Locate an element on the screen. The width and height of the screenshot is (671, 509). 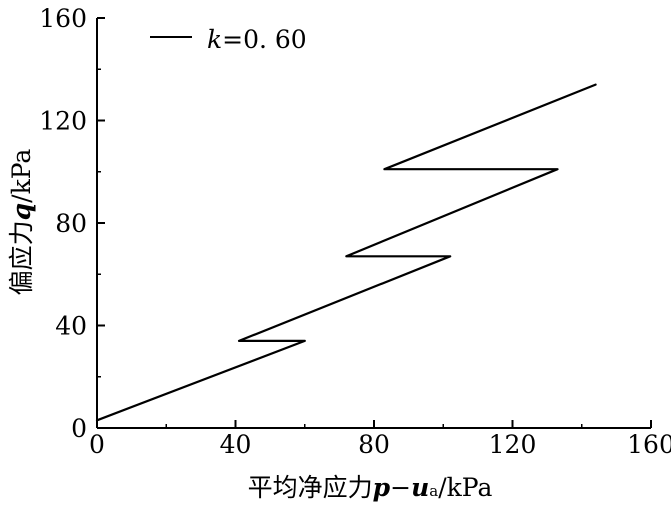
x-tick-label: 40 is located at coordinates (236, 444).